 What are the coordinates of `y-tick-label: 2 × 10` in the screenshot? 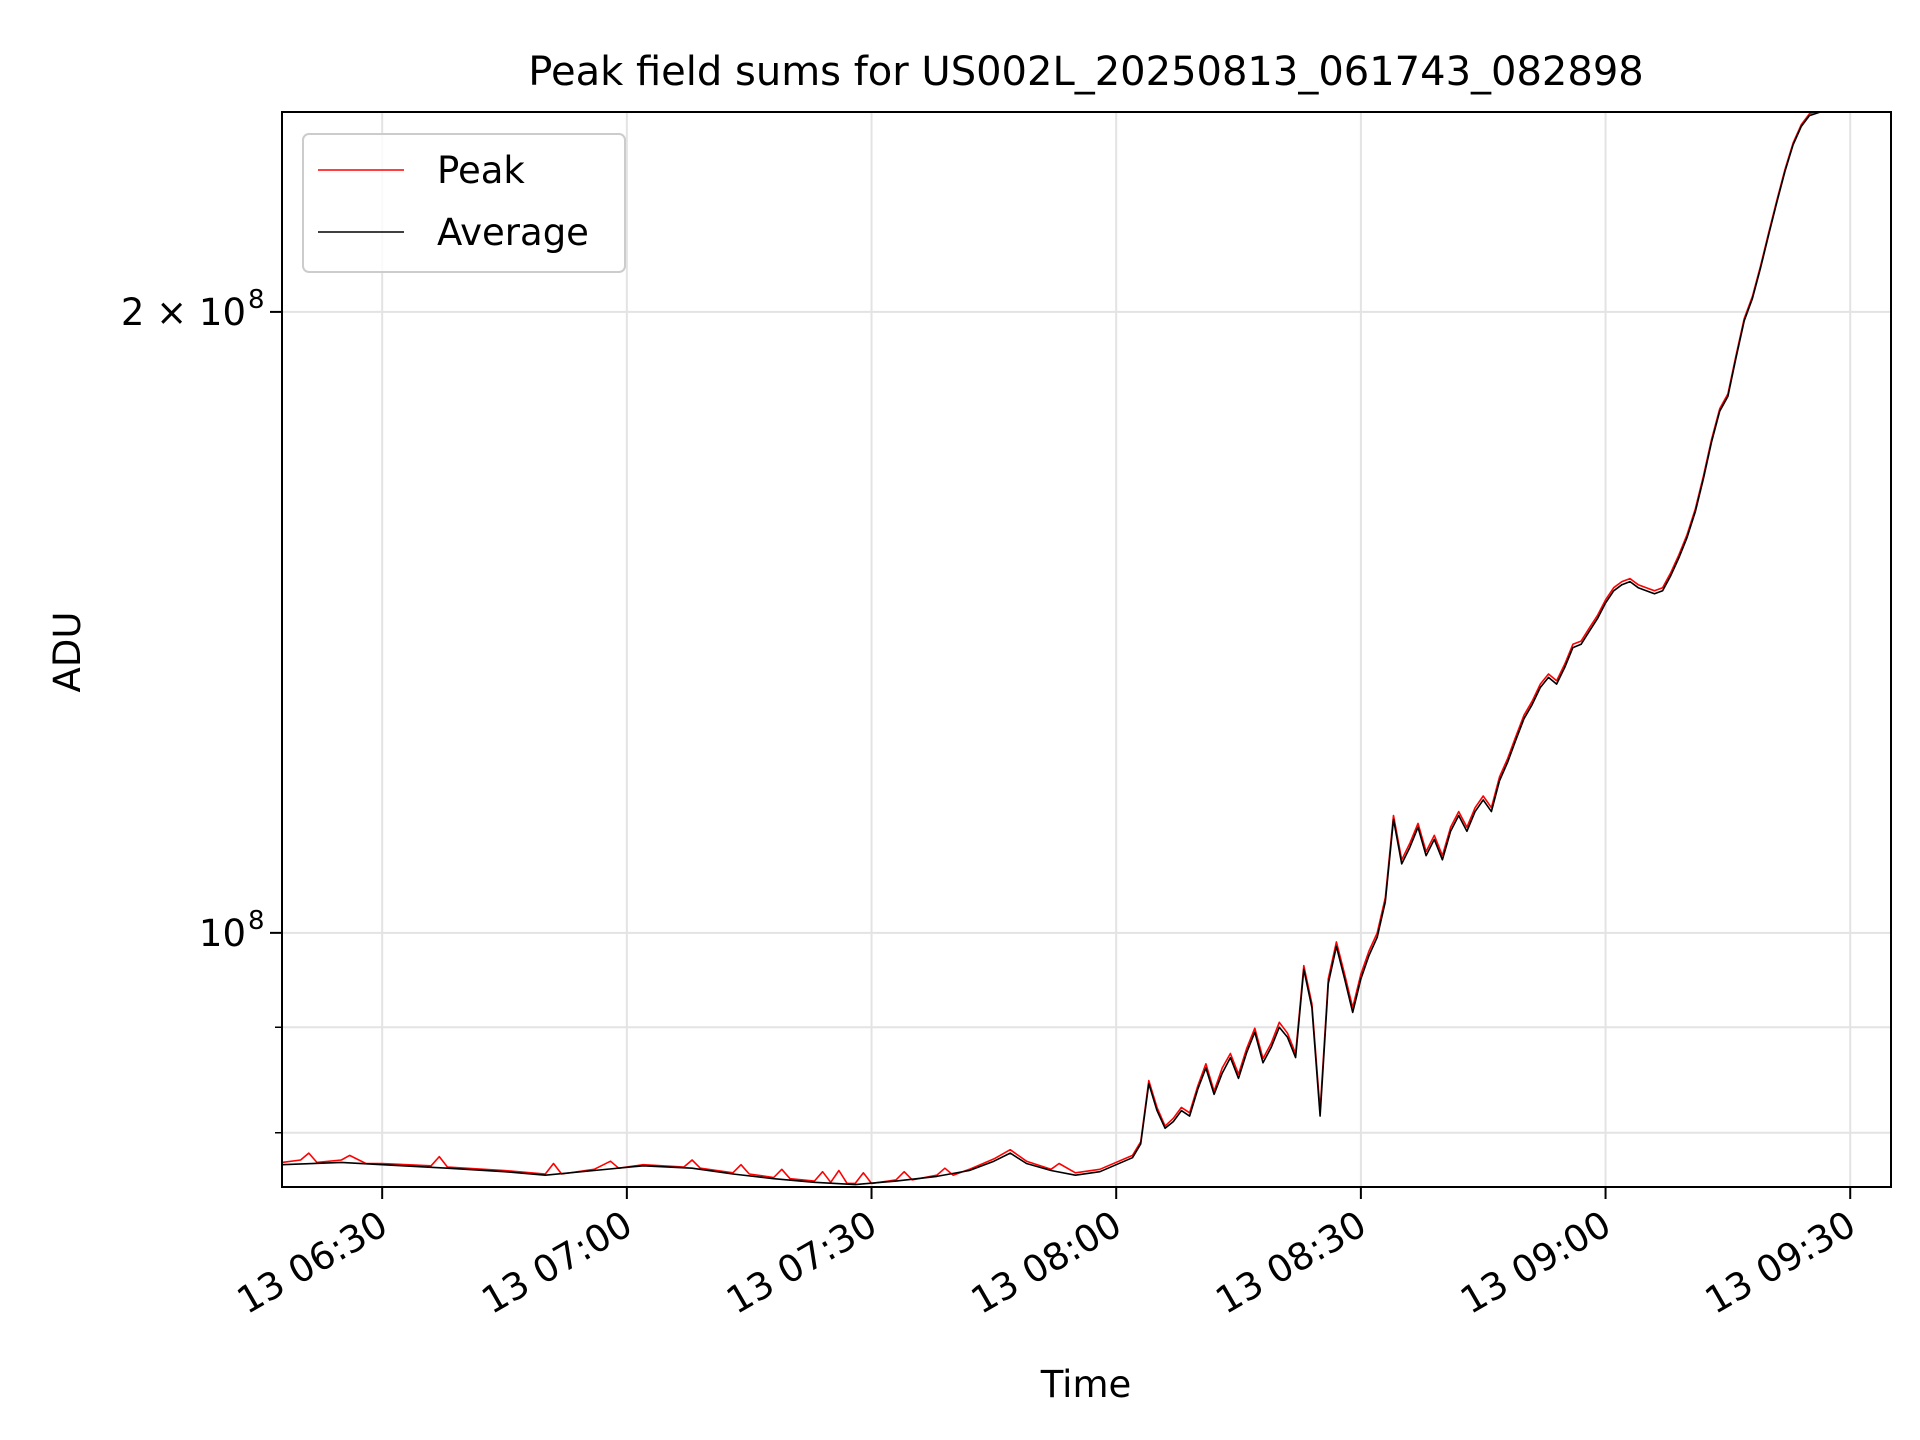 It's located at (183, 312).